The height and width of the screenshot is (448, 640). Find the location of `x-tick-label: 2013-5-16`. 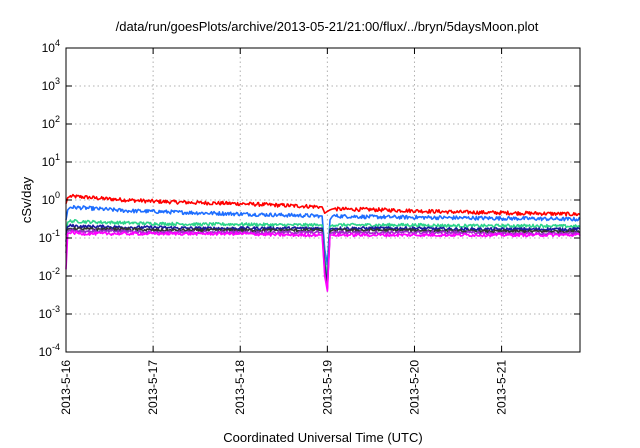

x-tick-label: 2013-5-16 is located at coordinates (66, 387).